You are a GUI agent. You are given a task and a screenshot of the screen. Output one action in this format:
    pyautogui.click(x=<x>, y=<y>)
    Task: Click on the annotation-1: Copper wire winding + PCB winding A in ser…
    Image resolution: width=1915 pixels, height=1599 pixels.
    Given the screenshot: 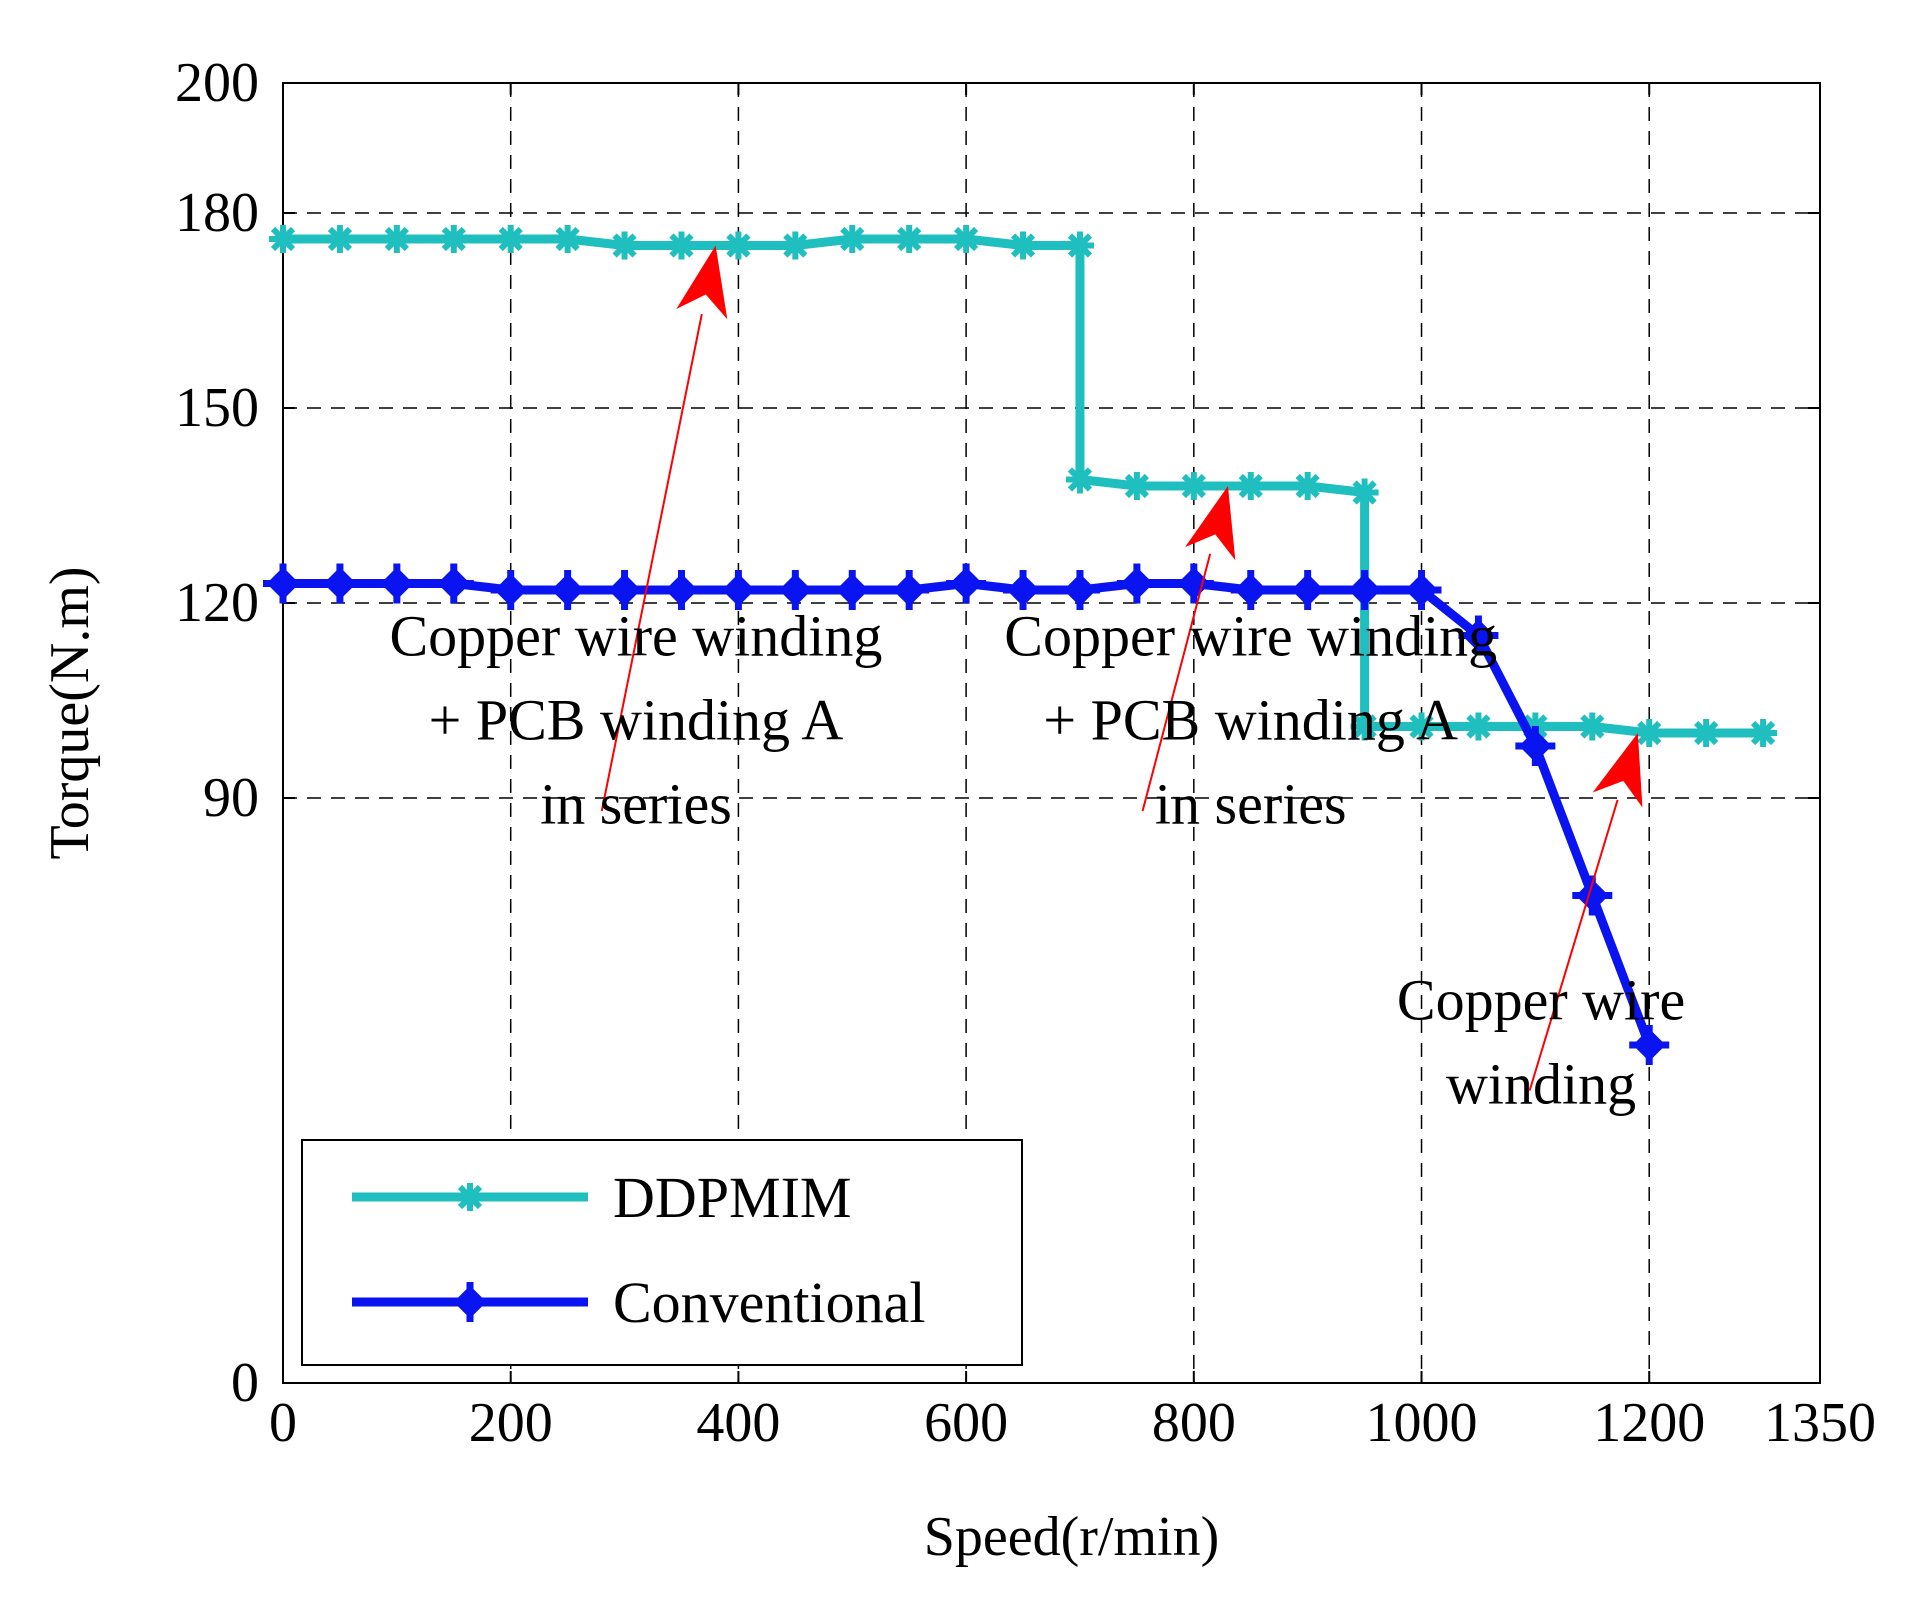 What is the action you would take?
    pyautogui.click(x=635, y=541)
    